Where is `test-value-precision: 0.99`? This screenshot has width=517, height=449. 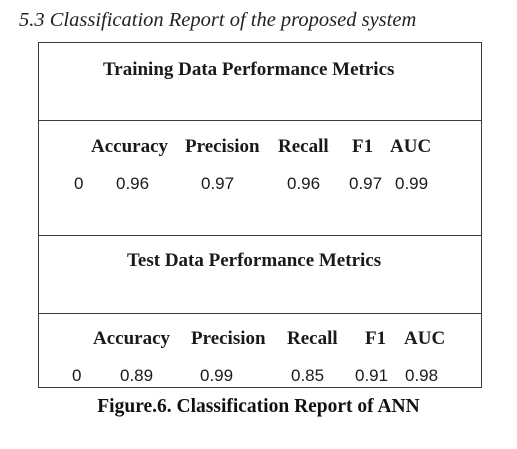 test-value-precision: 0.99 is located at coordinates (217, 375).